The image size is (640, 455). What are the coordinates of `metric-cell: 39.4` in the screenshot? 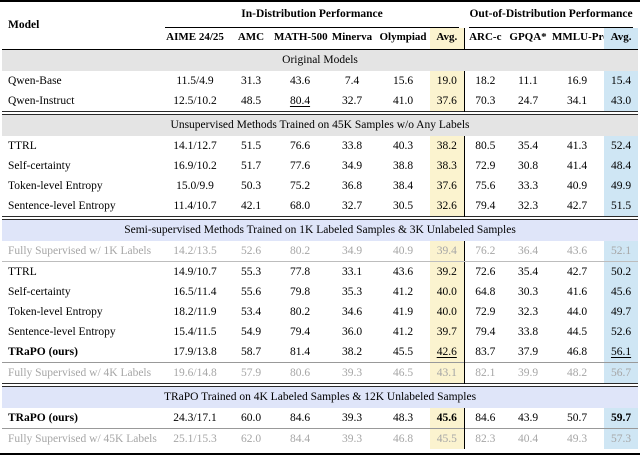 It's located at (447, 251).